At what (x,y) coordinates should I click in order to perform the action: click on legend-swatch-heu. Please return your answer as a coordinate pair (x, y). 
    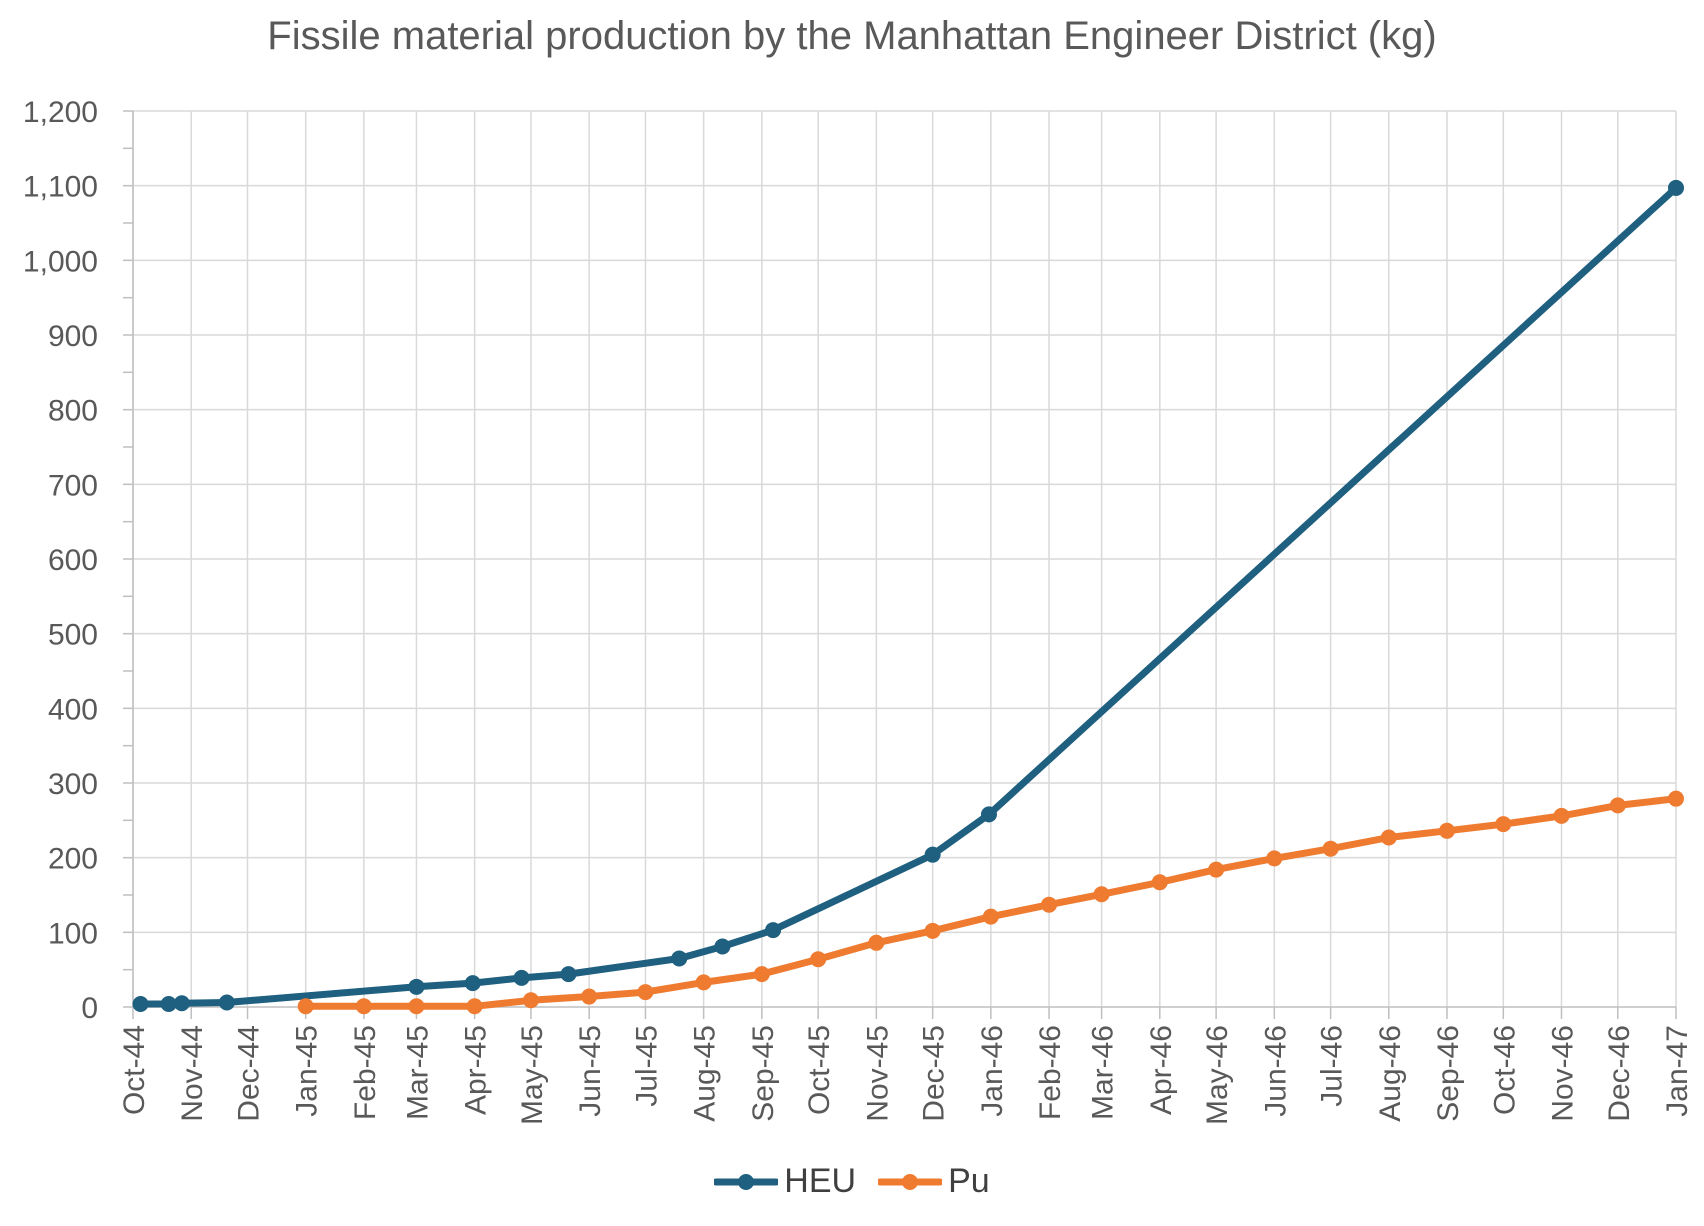
    Looking at the image, I should click on (746, 1181).